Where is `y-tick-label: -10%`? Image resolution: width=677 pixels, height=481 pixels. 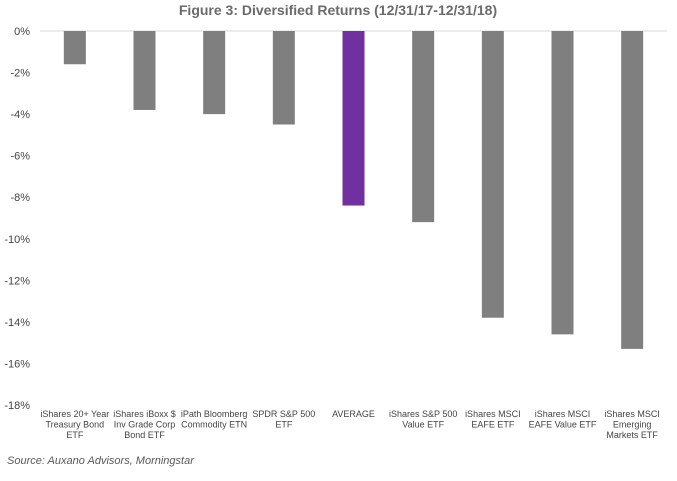 y-tick-label: -10% is located at coordinates (17, 240).